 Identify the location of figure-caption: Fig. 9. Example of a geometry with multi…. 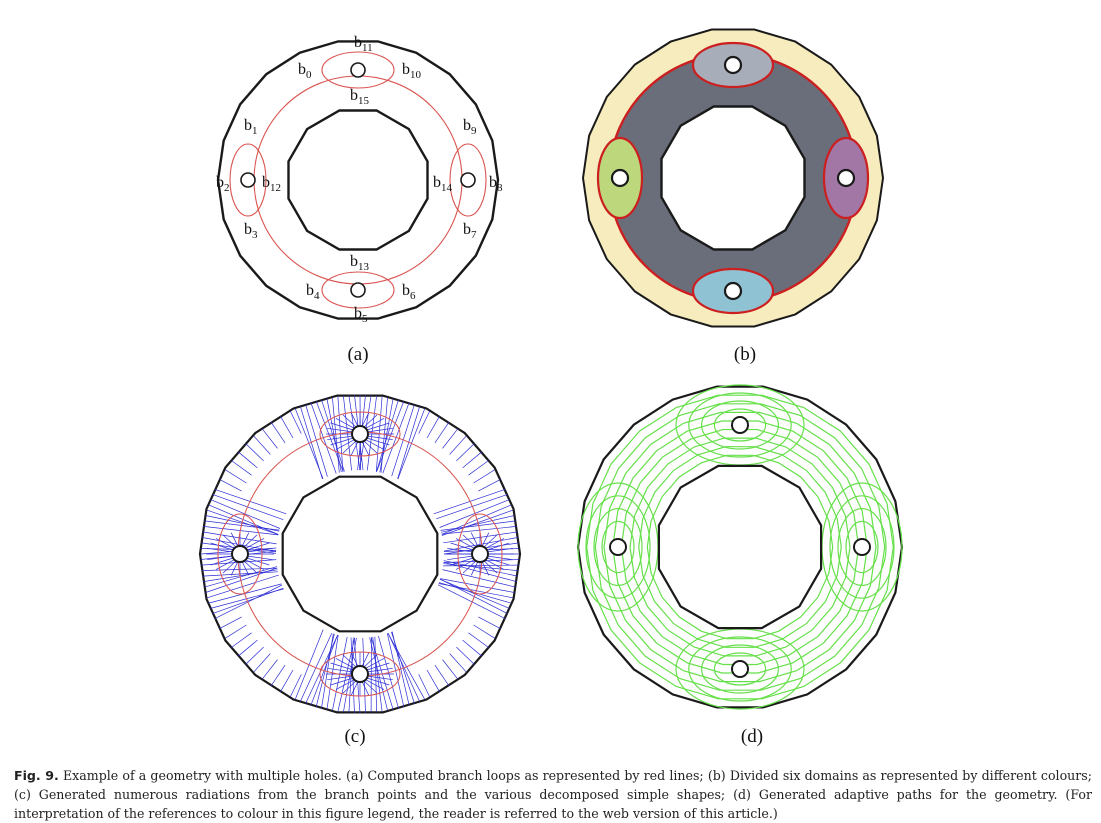
(553, 794).